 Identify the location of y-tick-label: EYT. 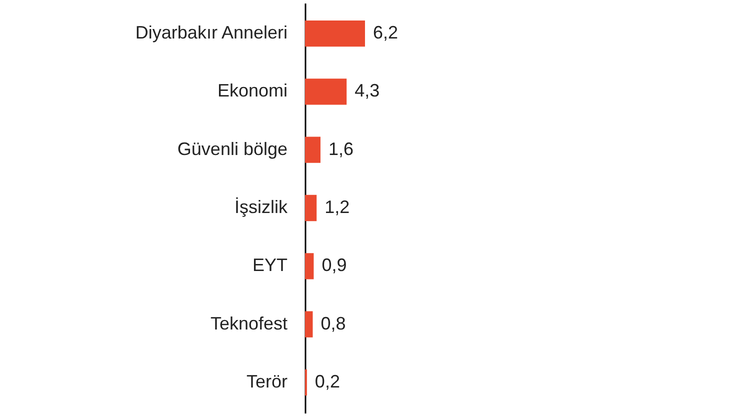
(270, 265).